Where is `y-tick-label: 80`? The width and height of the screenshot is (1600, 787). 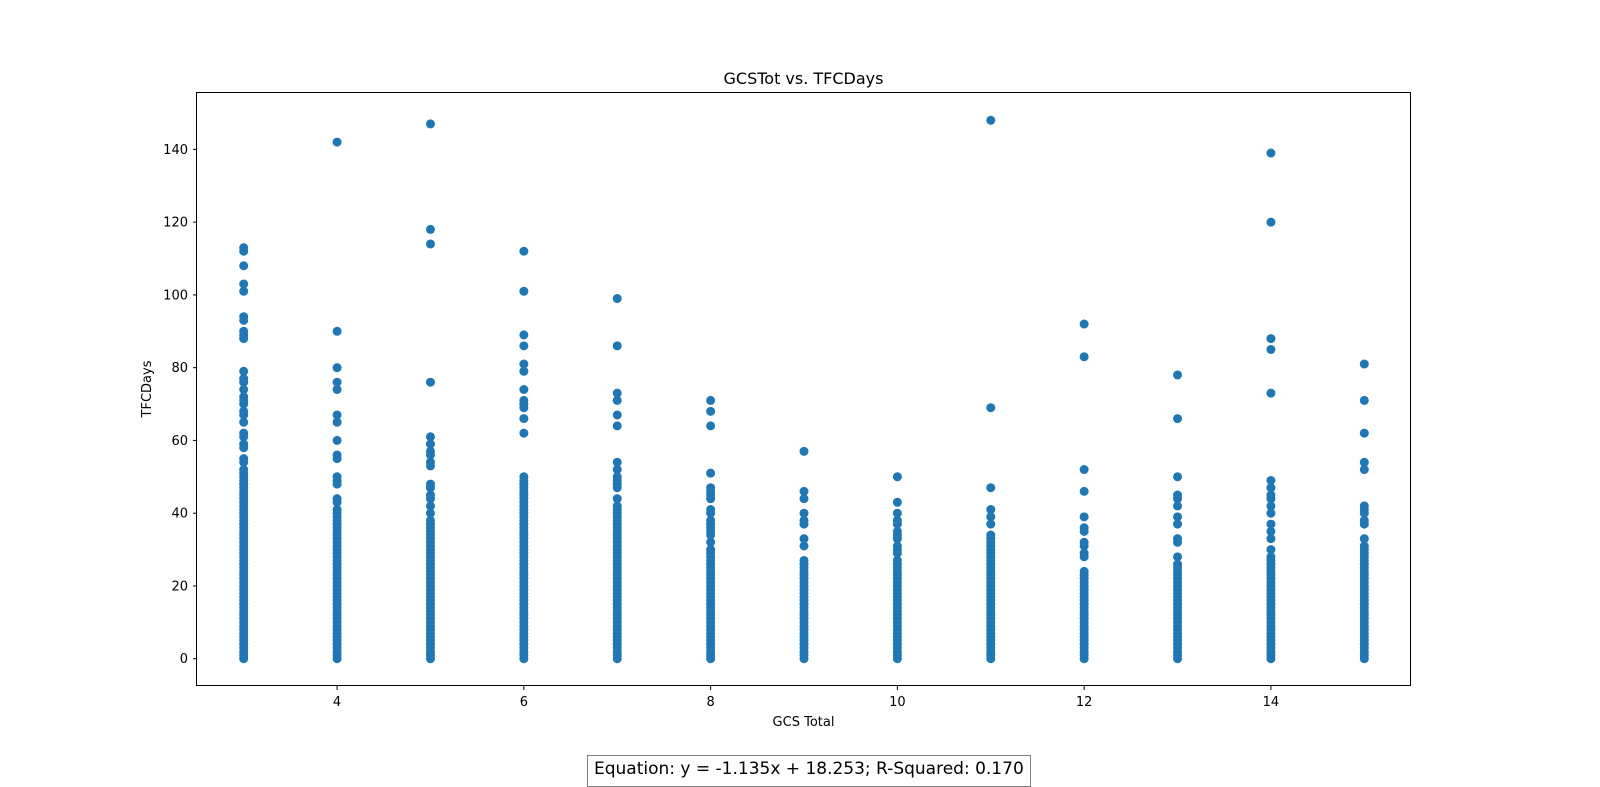 y-tick-label: 80 is located at coordinates (179, 368).